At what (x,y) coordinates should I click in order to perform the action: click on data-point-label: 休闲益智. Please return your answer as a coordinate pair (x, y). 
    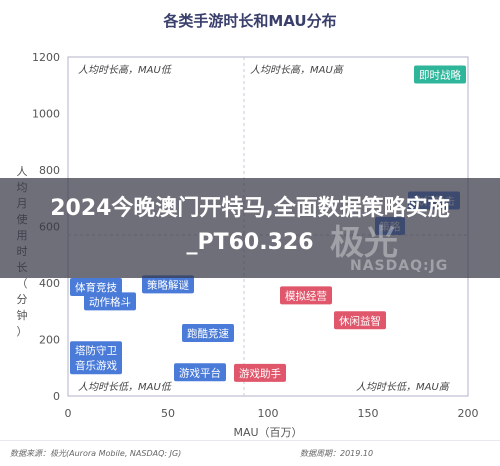
    Looking at the image, I should click on (360, 320).